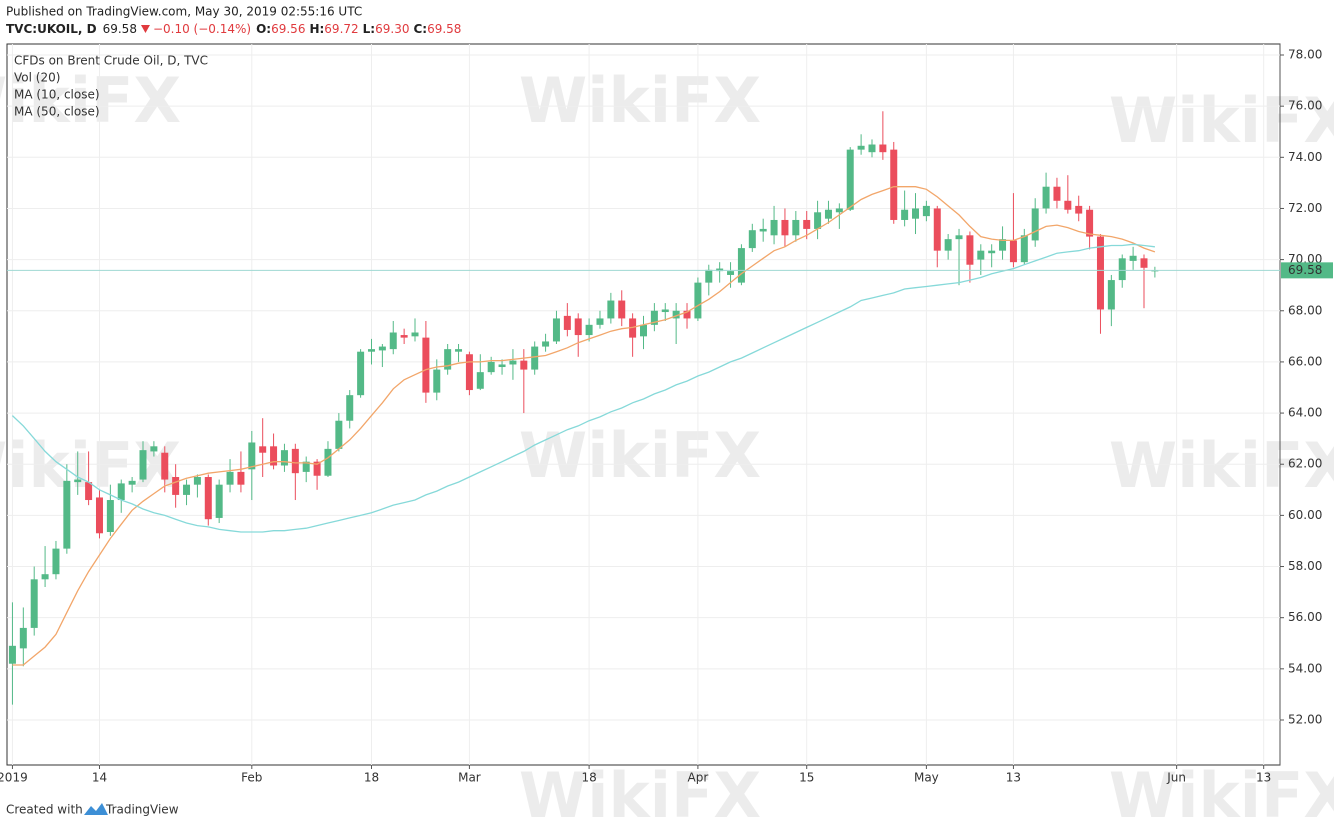 This screenshot has height=828, width=1334. Describe the element at coordinates (1305, 515) in the screenshot. I see `y-tick-label: 60.00` at that location.